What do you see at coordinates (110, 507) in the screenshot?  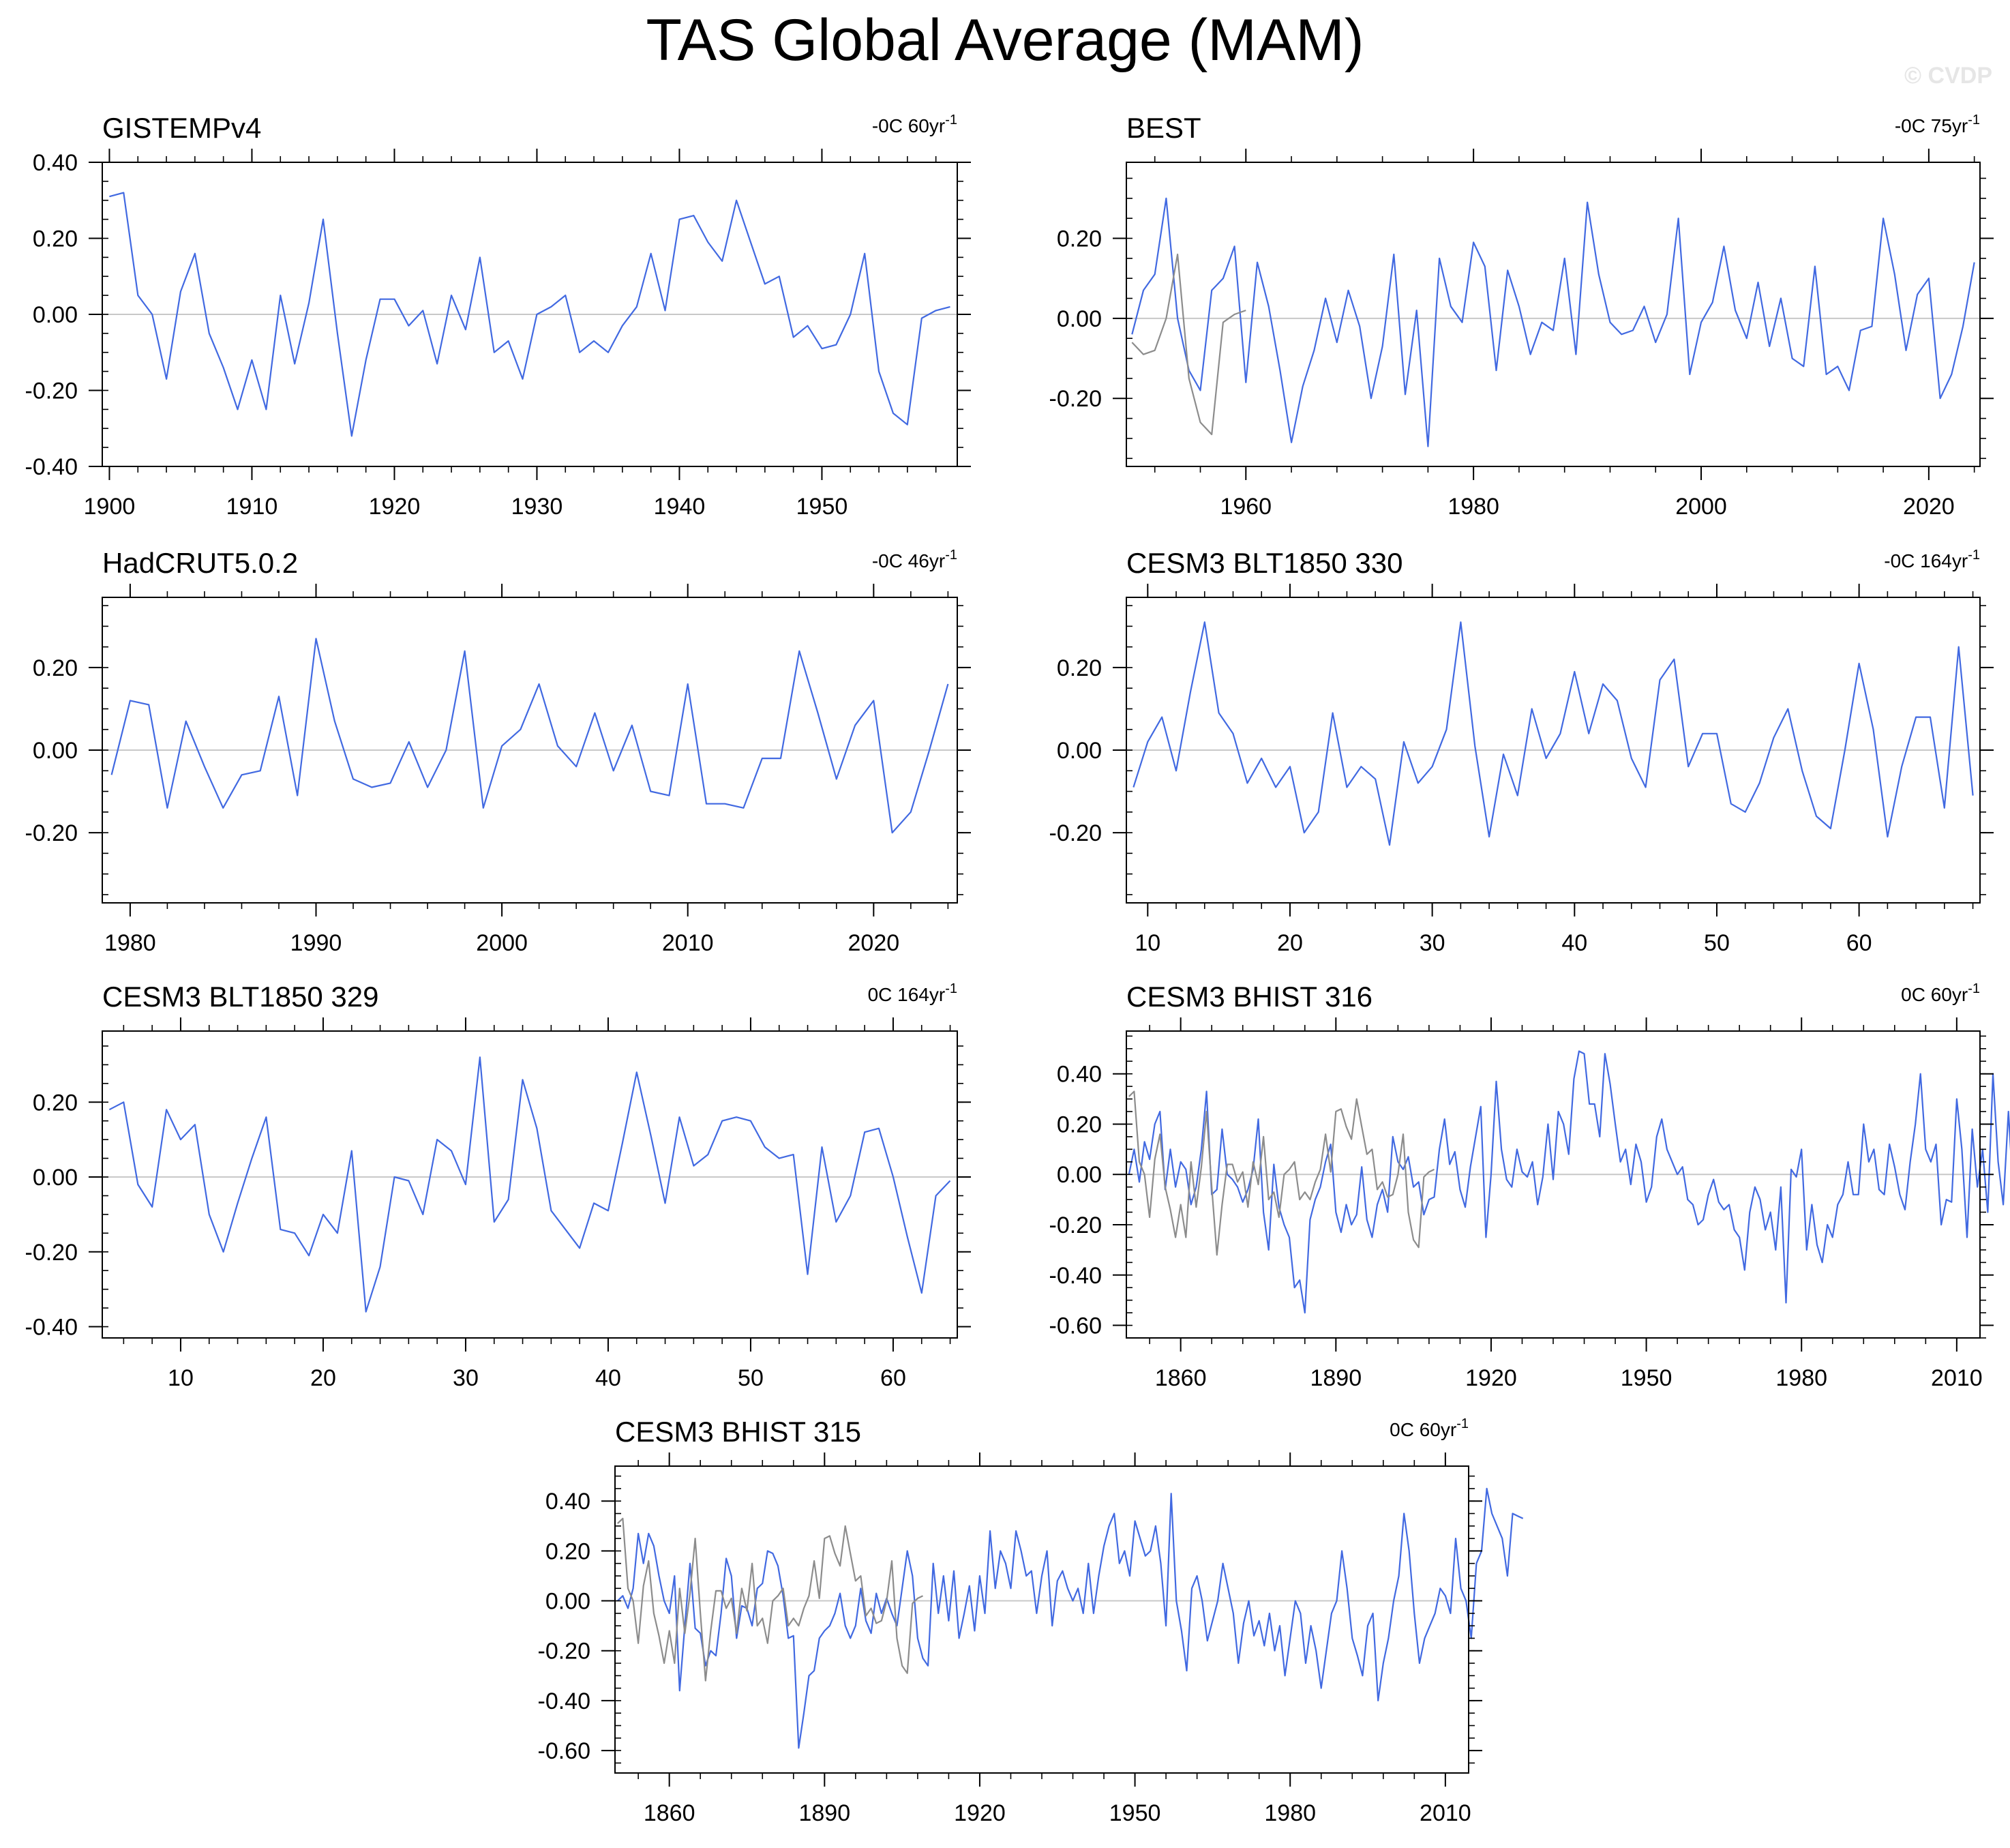 I see `x-tick-label: 1900` at bounding box center [110, 507].